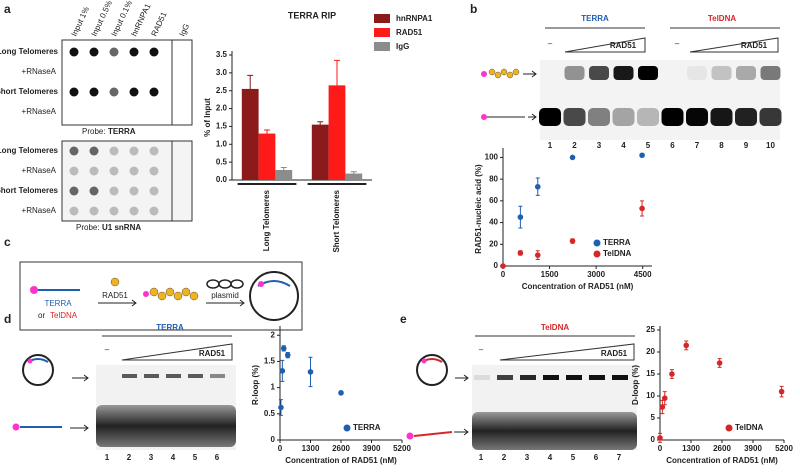 This screenshot has height=473, width=800. Describe the element at coordinates (503, 274) in the screenshot. I see `x-tick-label: 0` at that location.